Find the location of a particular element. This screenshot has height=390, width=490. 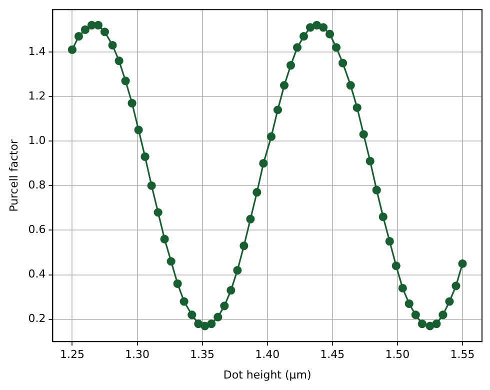

x-axis-title: Dot height (μm) is located at coordinates (267, 375).